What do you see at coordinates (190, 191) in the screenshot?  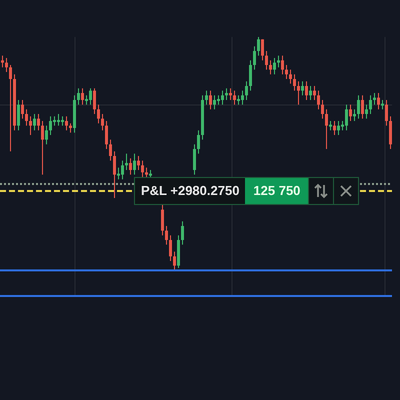 I see `annotation: P&L +2980.2750` at bounding box center [190, 191].